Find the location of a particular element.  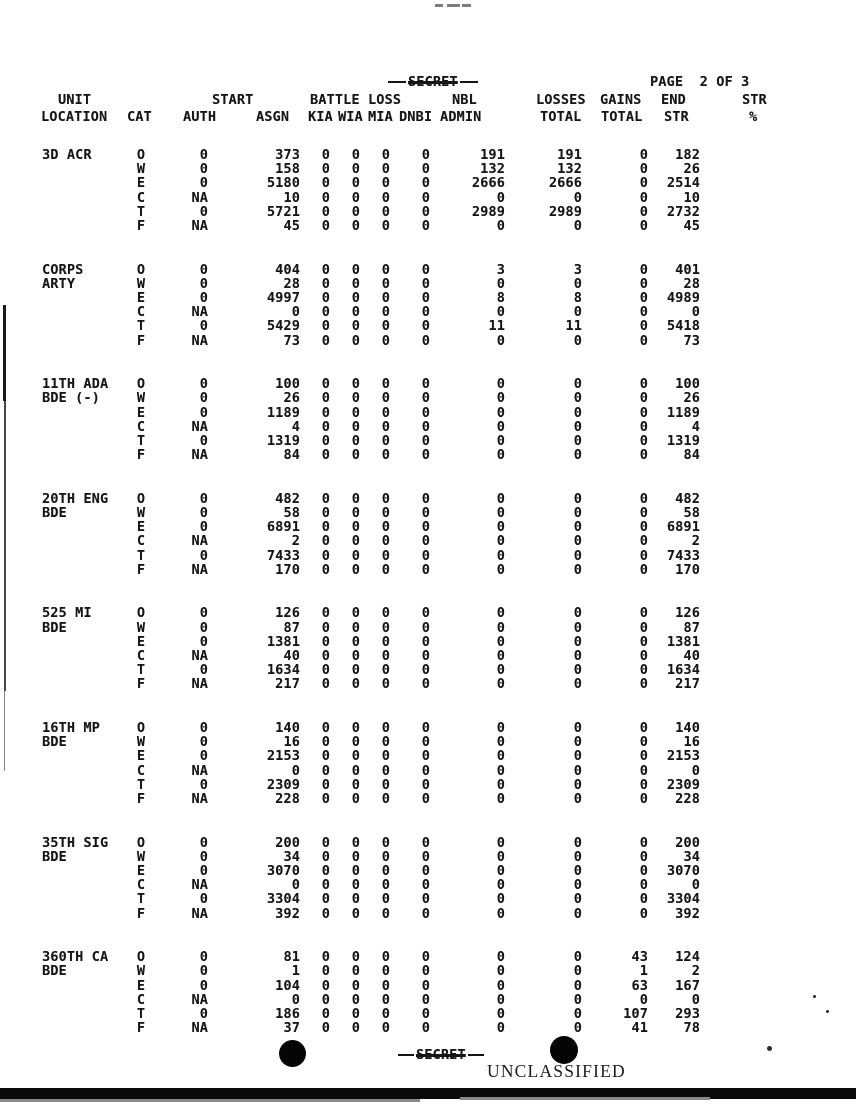

cell-admin: 191 is located at coordinates (492, 155).